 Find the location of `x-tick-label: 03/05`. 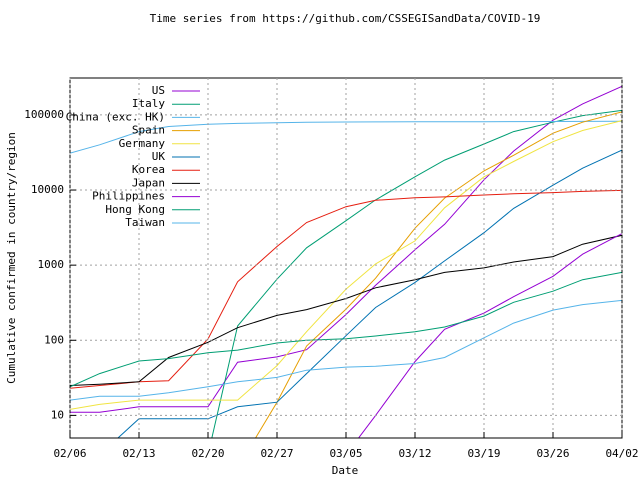

x-tick-label: 03/05 is located at coordinates (345, 453).